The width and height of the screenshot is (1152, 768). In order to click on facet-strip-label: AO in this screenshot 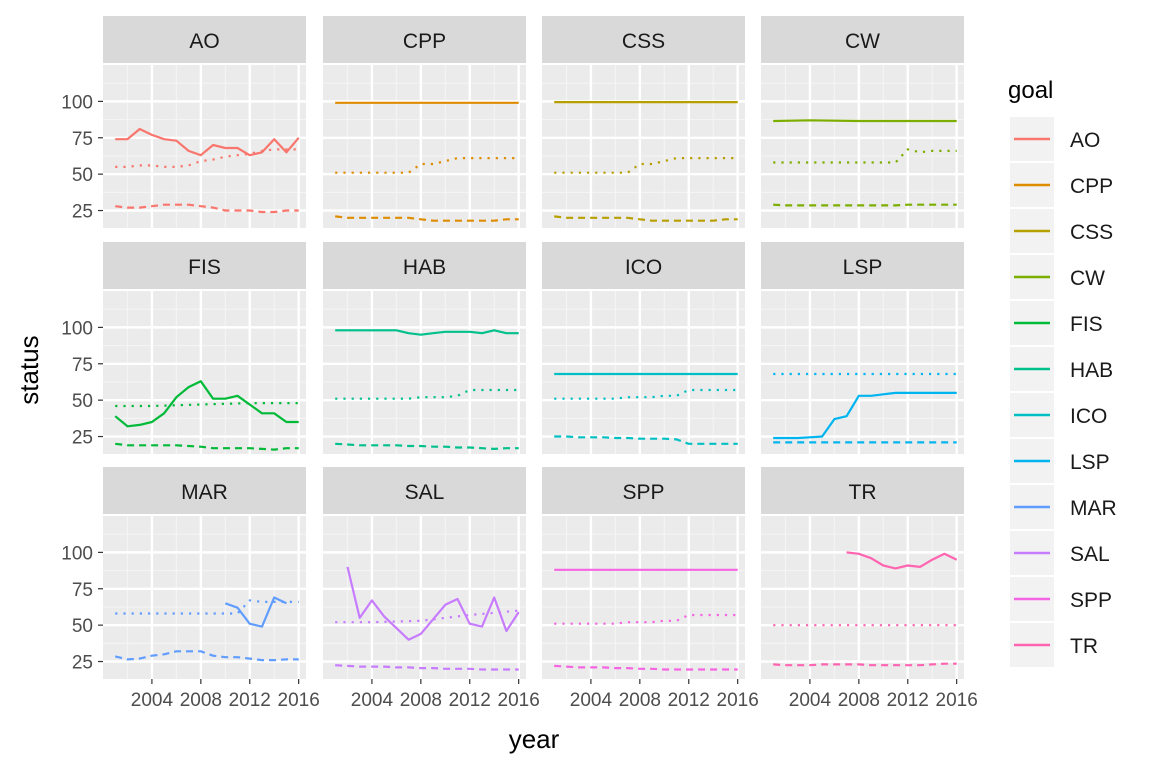, I will do `click(204, 41)`.